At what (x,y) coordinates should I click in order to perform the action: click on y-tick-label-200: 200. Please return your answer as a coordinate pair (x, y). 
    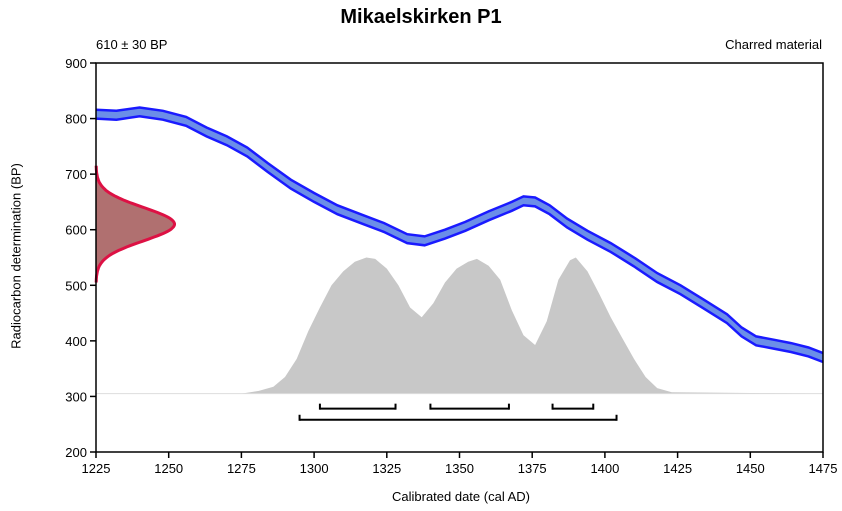
    Looking at the image, I should click on (76, 452).